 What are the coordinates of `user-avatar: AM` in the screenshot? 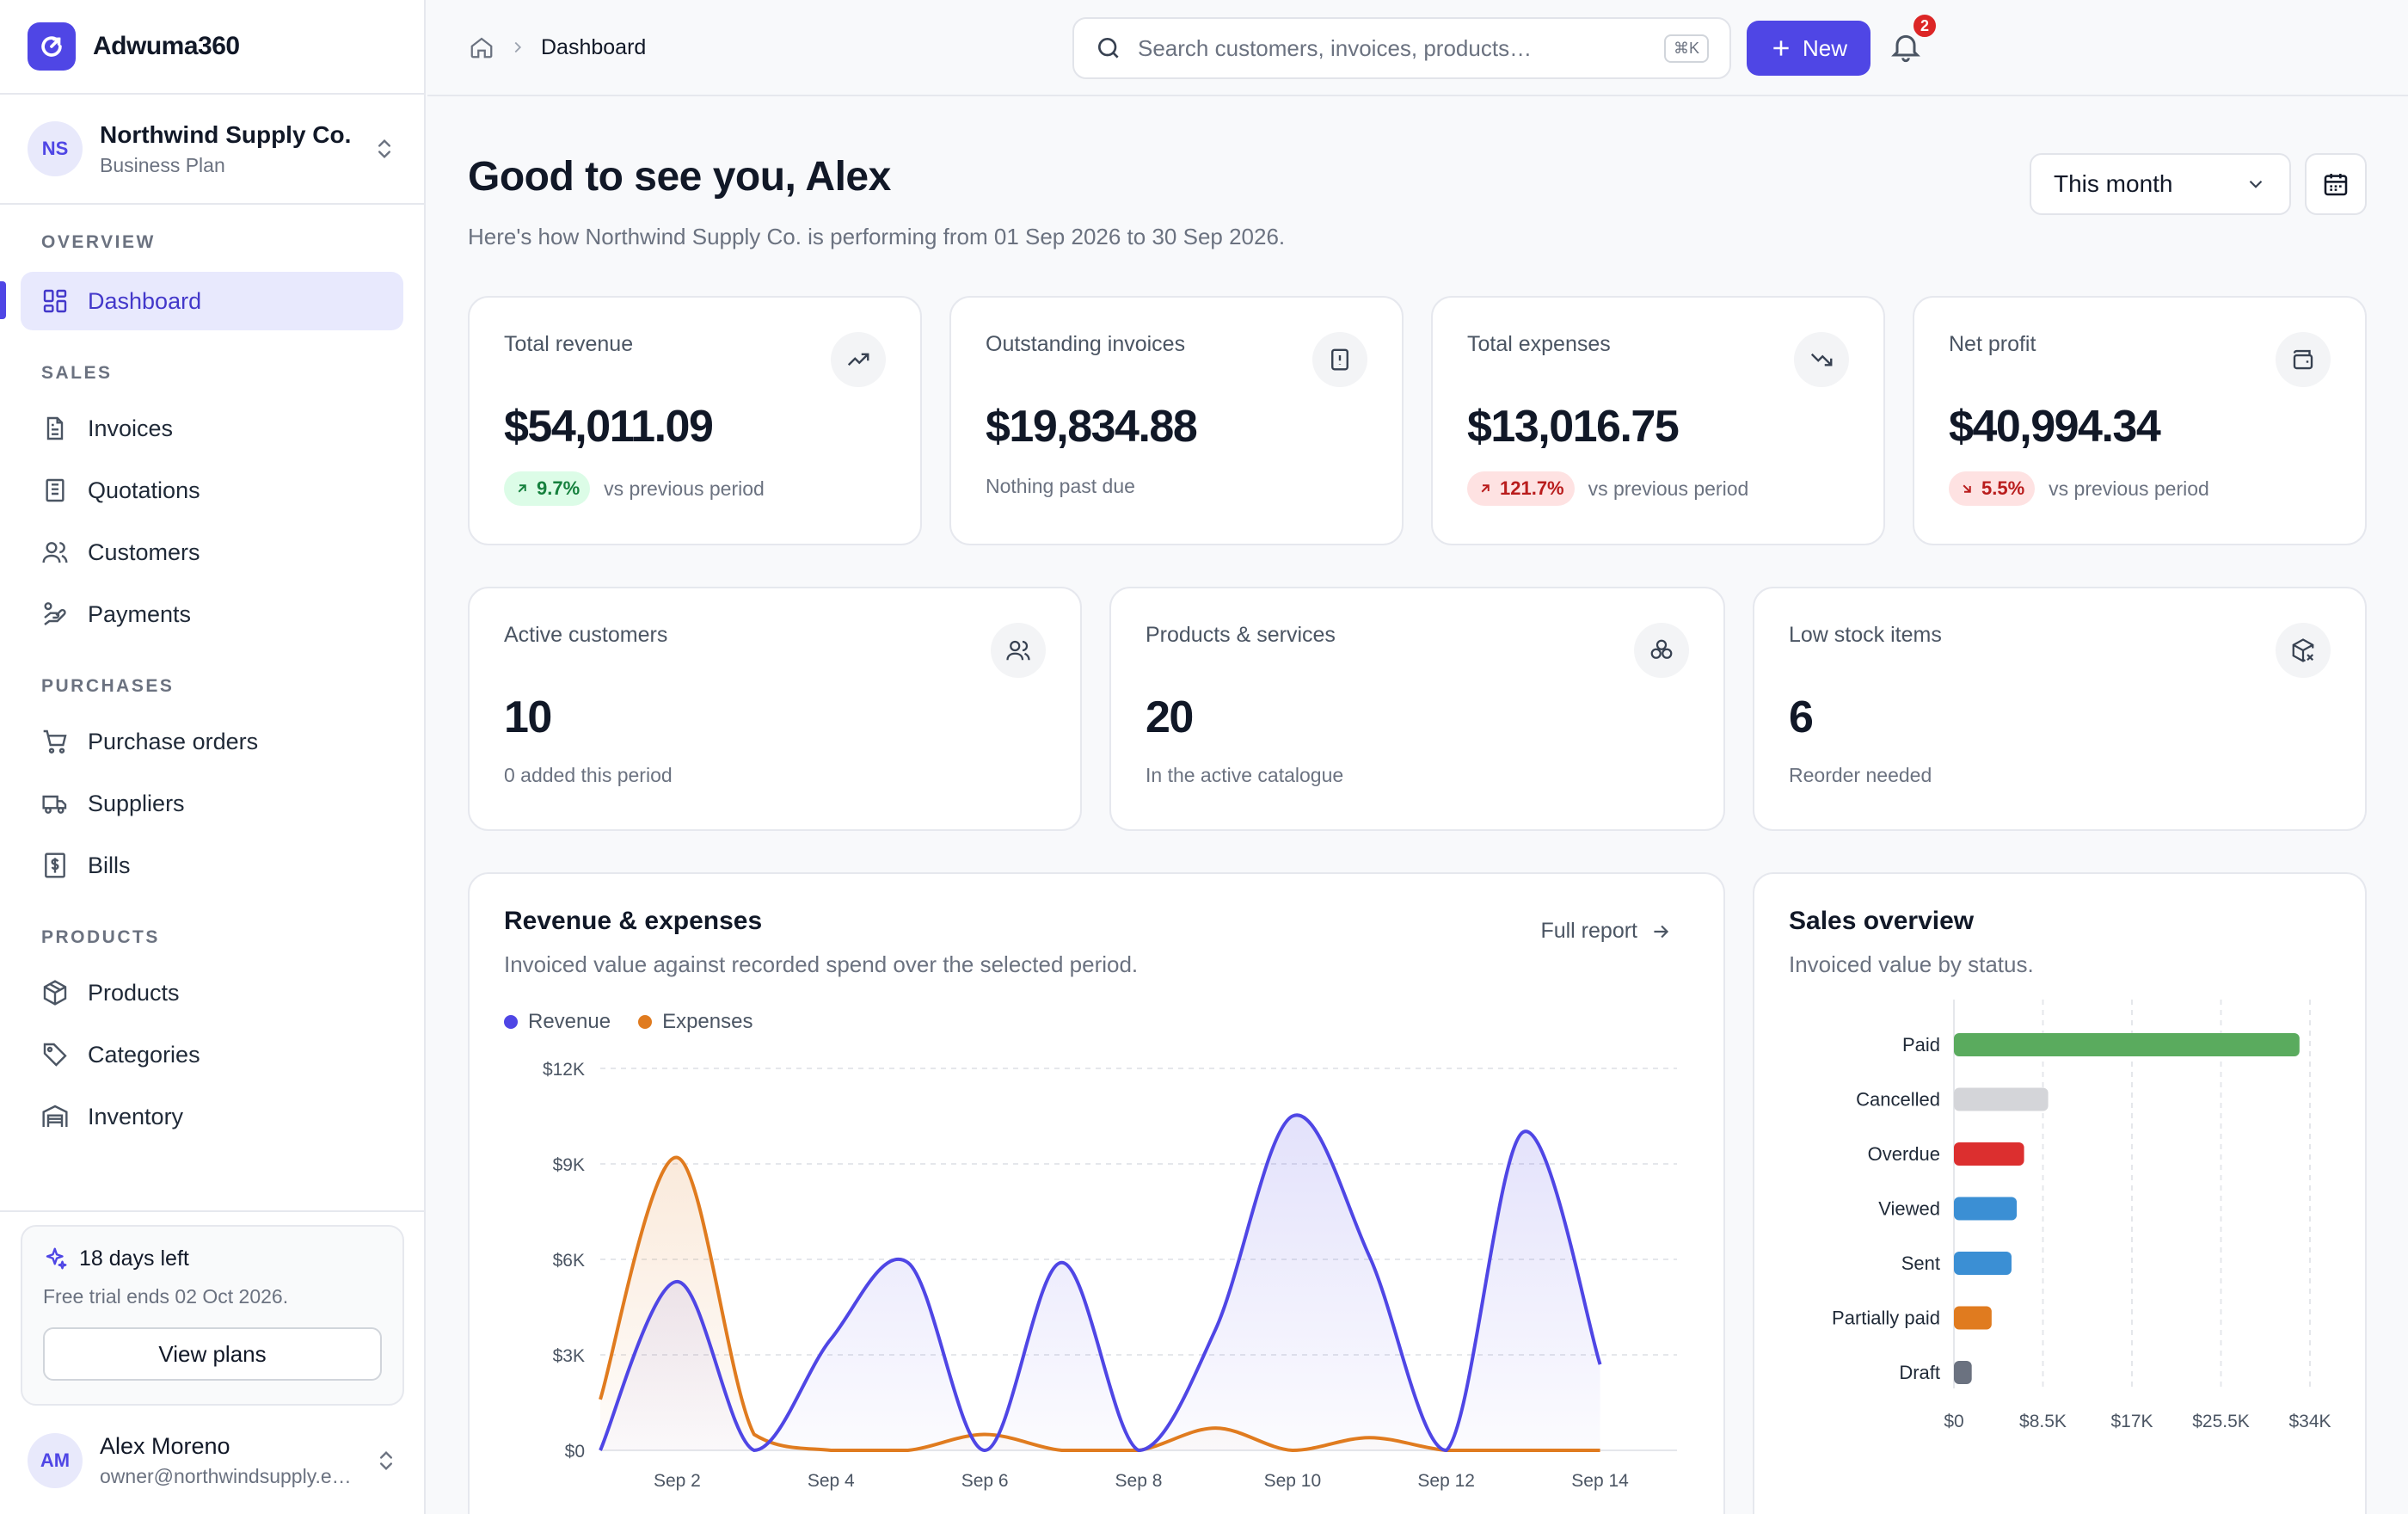 It's located at (56, 1460).